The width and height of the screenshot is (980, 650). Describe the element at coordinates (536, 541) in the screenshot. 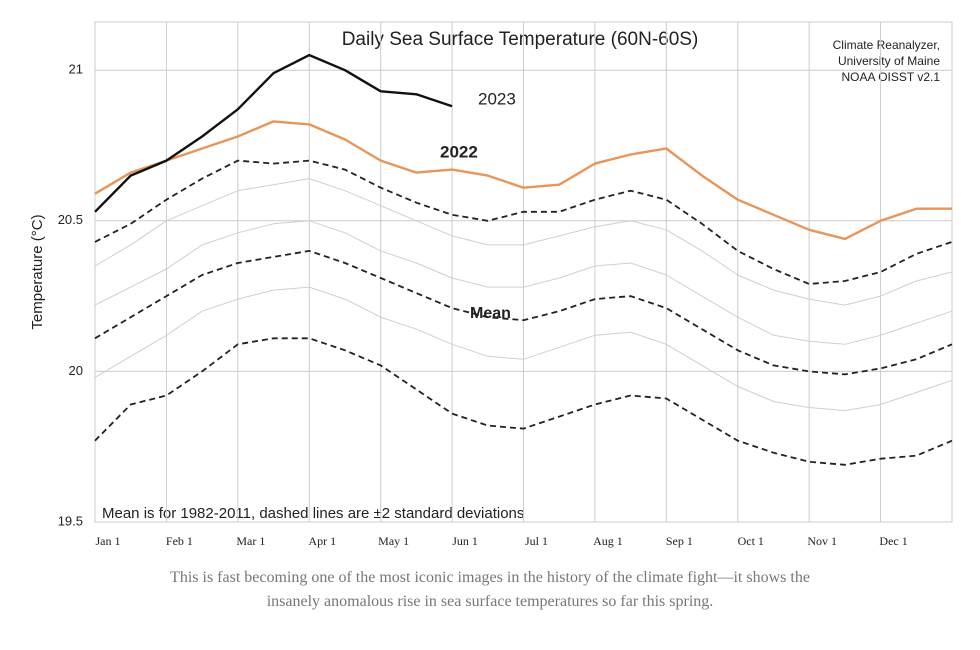

I see `x-tick-label: Jul 1` at that location.